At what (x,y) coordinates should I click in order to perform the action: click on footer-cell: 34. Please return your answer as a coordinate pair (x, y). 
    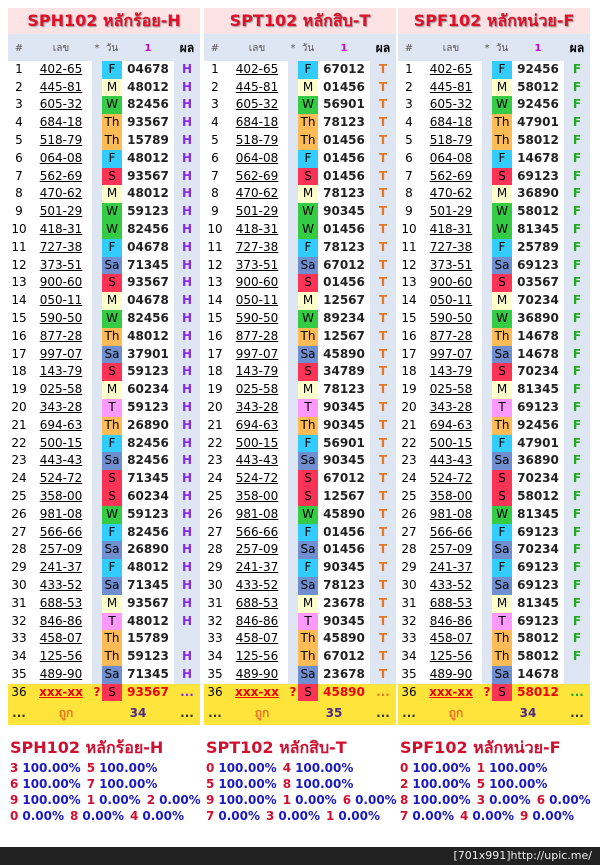
    Looking at the image, I should click on (138, 713).